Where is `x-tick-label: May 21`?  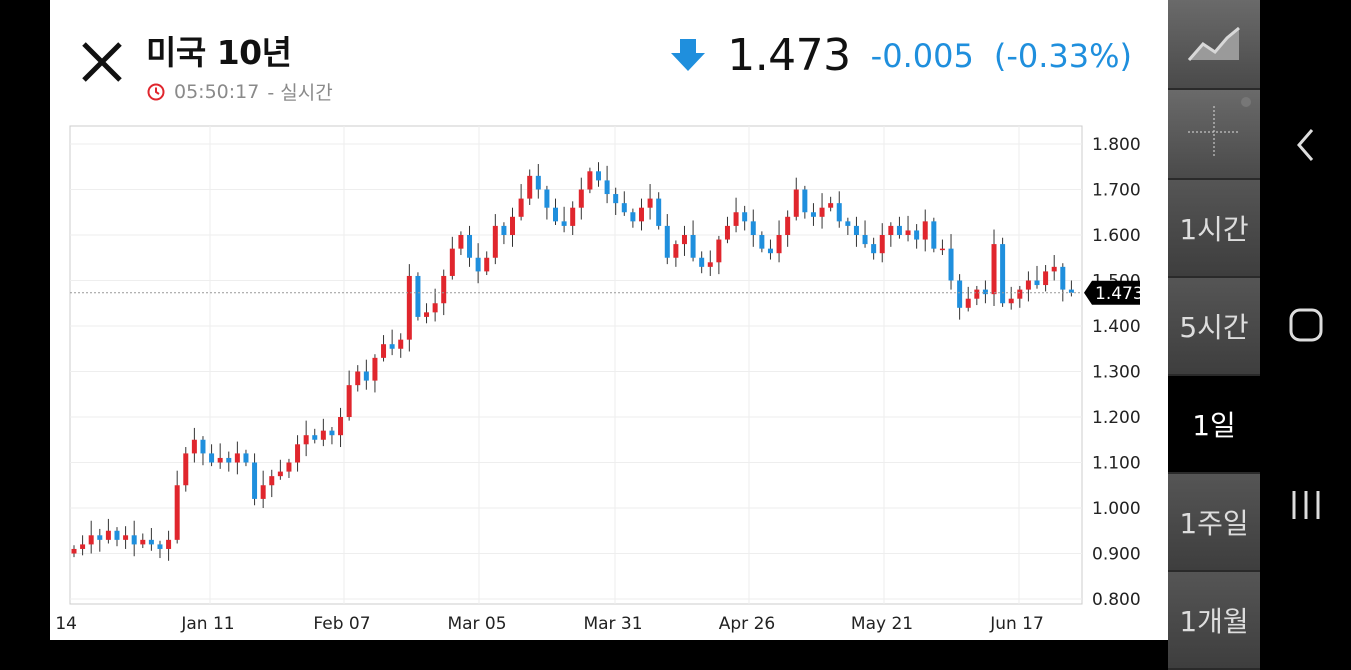 x-tick-label: May 21 is located at coordinates (882, 624).